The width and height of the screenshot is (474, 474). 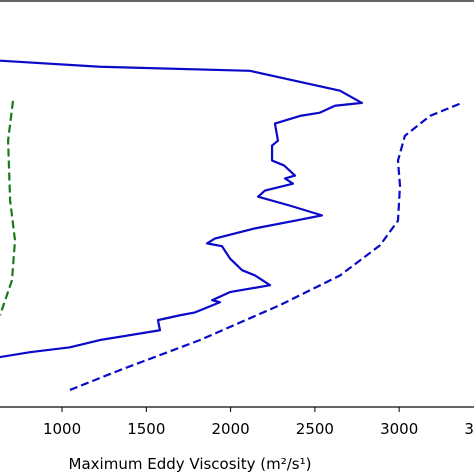 What do you see at coordinates (469, 429) in the screenshot?
I see `x-tick-label: 3500` at bounding box center [469, 429].